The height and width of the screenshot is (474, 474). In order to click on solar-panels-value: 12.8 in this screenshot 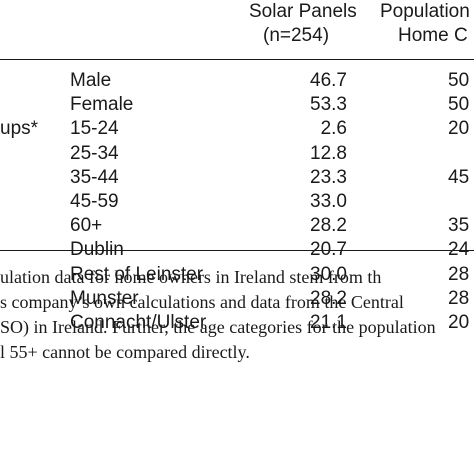, I will do `click(328, 153)`.